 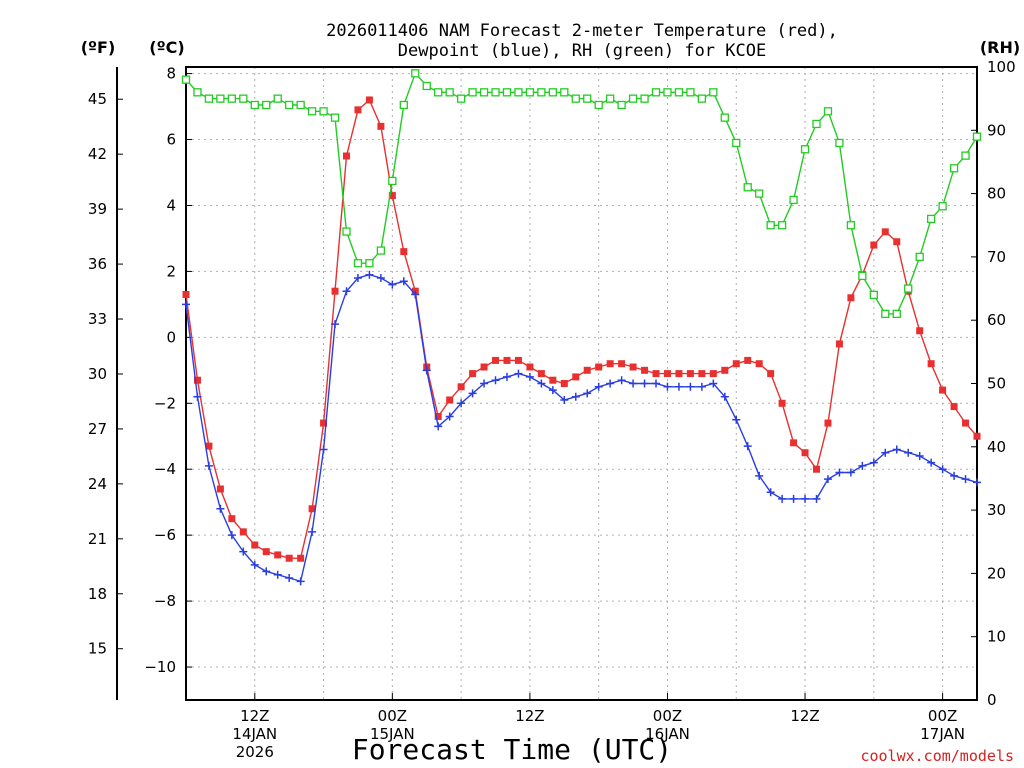 What do you see at coordinates (168, 370) in the screenshot?
I see `celsius-axis-ticks: 8 6 4 2 0 −2 −4 −6 −8 −10` at bounding box center [168, 370].